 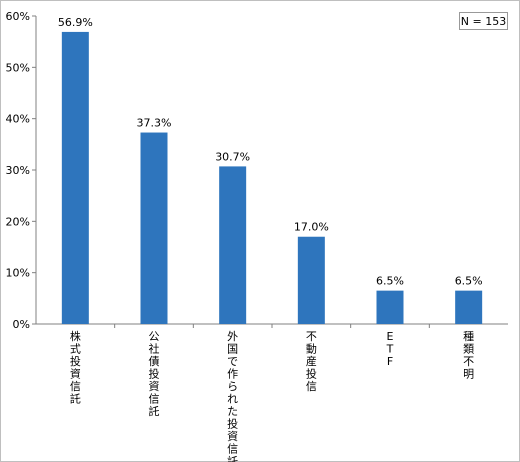 I want to click on y-tick-label: 0%, so click(x=21, y=324).